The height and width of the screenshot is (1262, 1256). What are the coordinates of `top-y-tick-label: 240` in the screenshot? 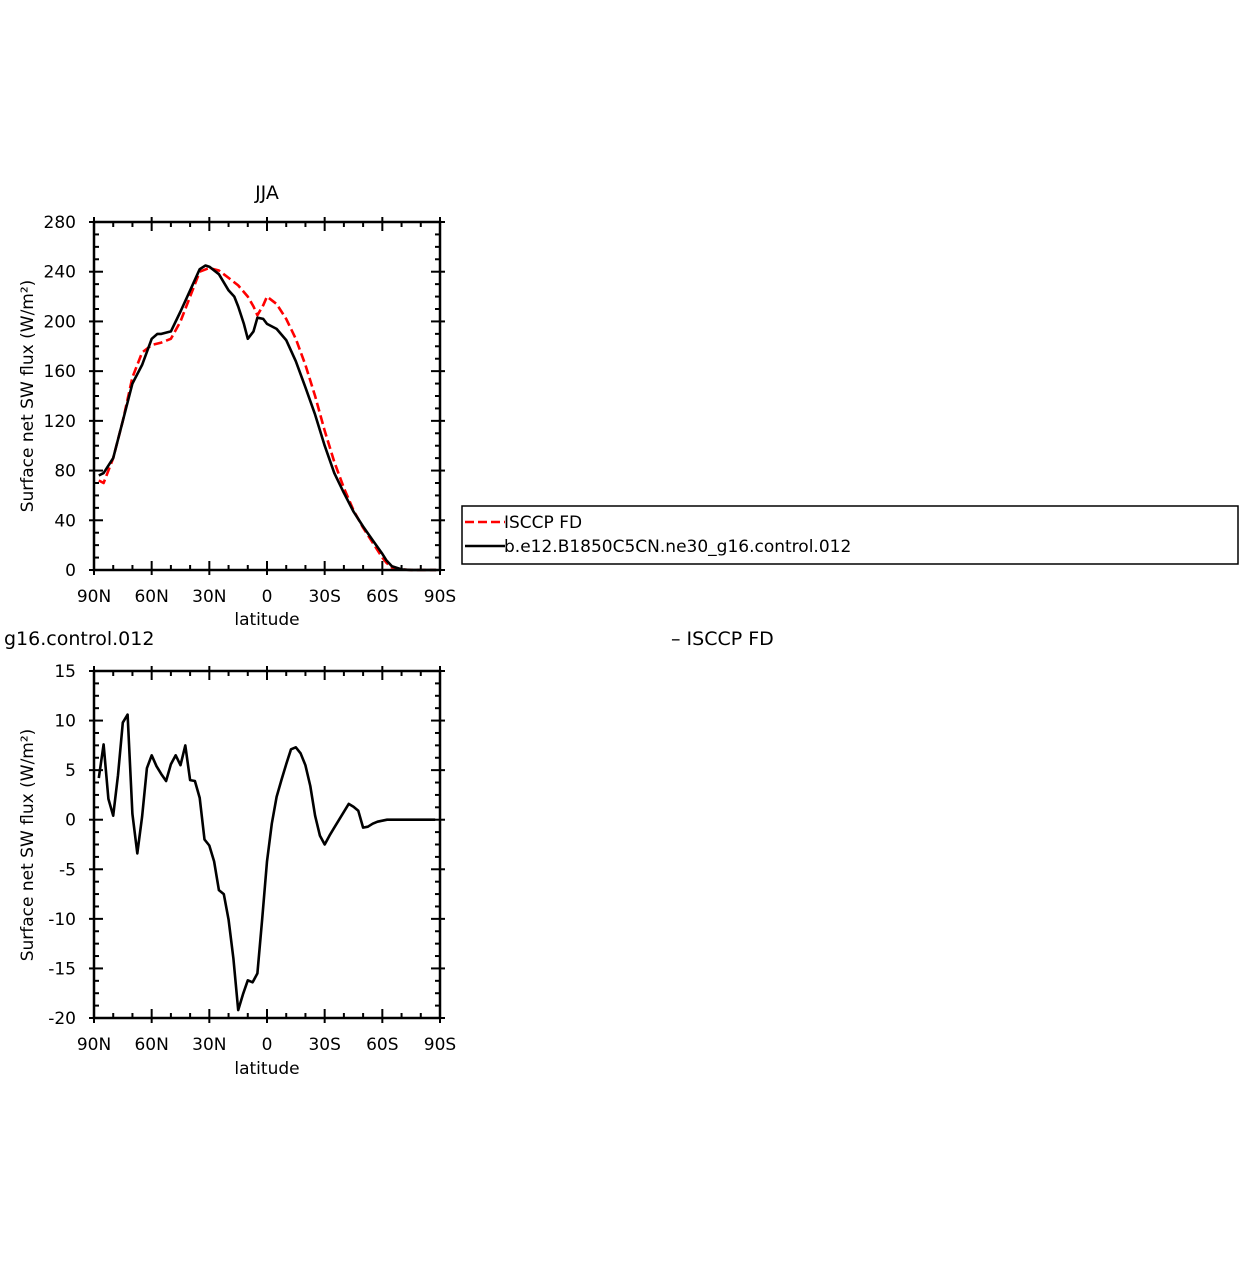 It's located at (60, 273).